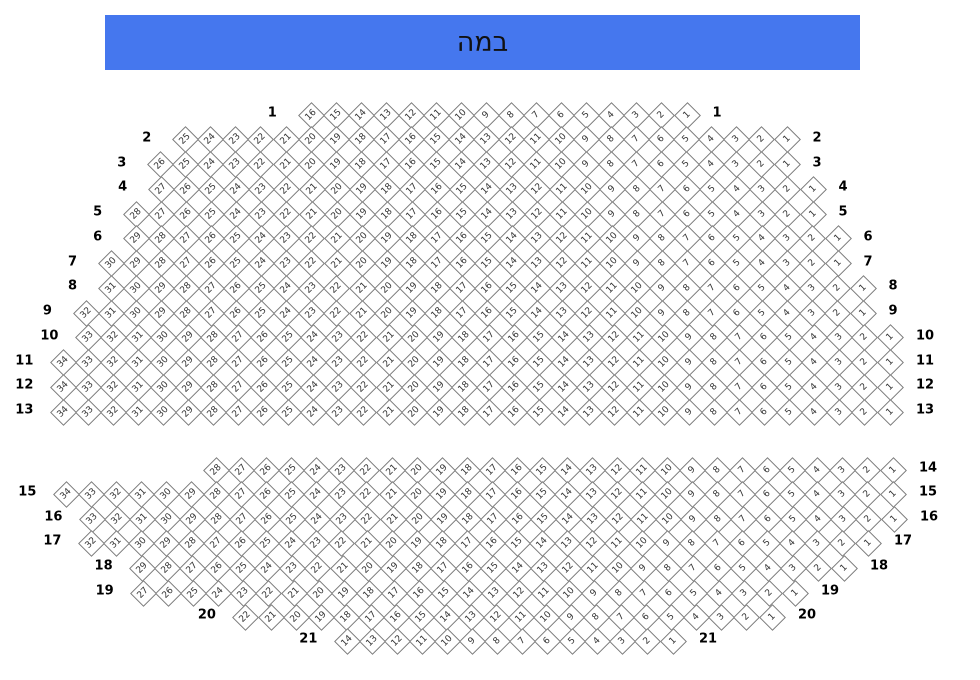  What do you see at coordinates (138, 338) in the screenshot?
I see `seat: 31` at bounding box center [138, 338].